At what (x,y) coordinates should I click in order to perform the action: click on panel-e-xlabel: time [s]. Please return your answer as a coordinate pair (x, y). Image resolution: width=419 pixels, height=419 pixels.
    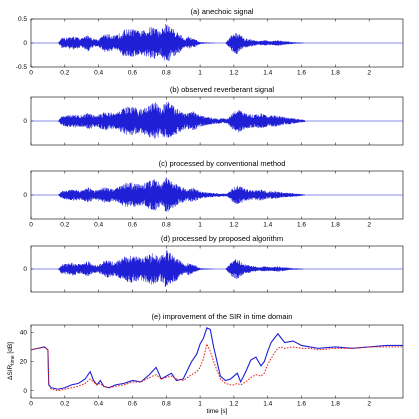
    Looking at the image, I should click on (217, 411).